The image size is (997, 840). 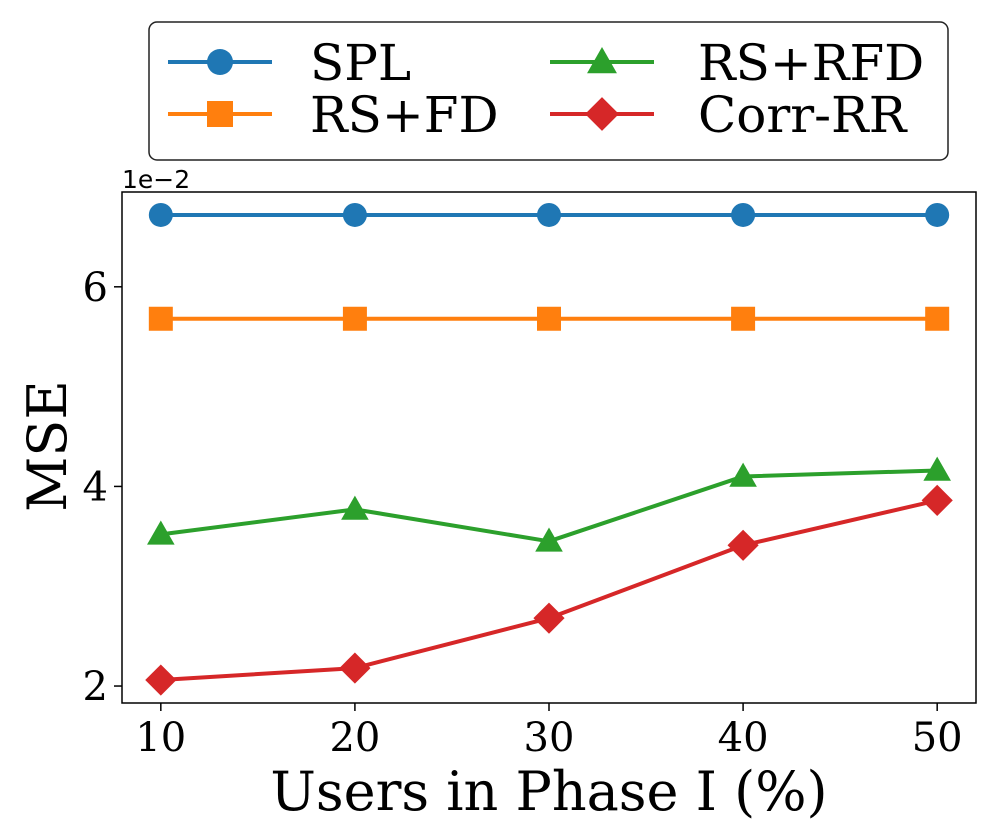 What do you see at coordinates (220, 114) in the screenshot?
I see `legend-marker-rs-fd` at bounding box center [220, 114].